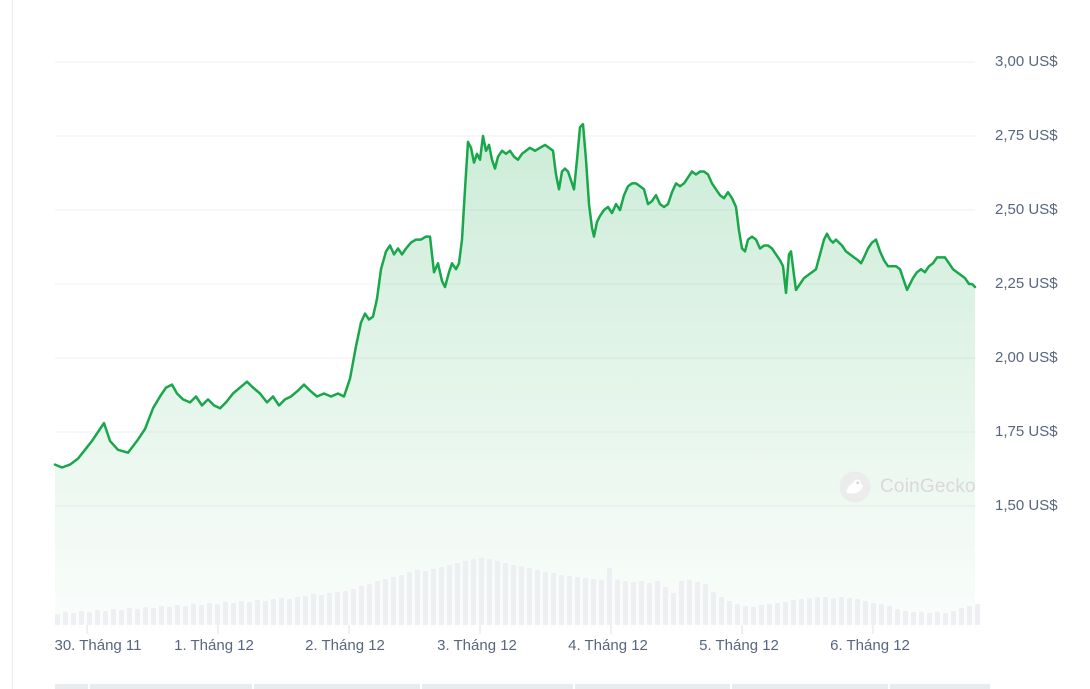  What do you see at coordinates (870, 645) in the screenshot?
I see `x-axis-label: 6. Tháng 12` at bounding box center [870, 645].